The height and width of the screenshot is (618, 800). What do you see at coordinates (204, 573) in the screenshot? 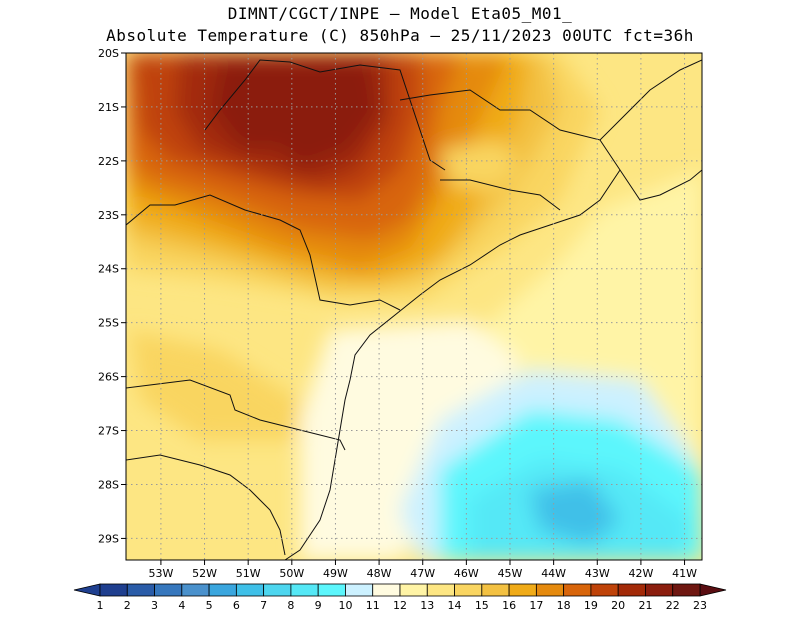
I see `lon-tick-label: 52W` at bounding box center [204, 573].